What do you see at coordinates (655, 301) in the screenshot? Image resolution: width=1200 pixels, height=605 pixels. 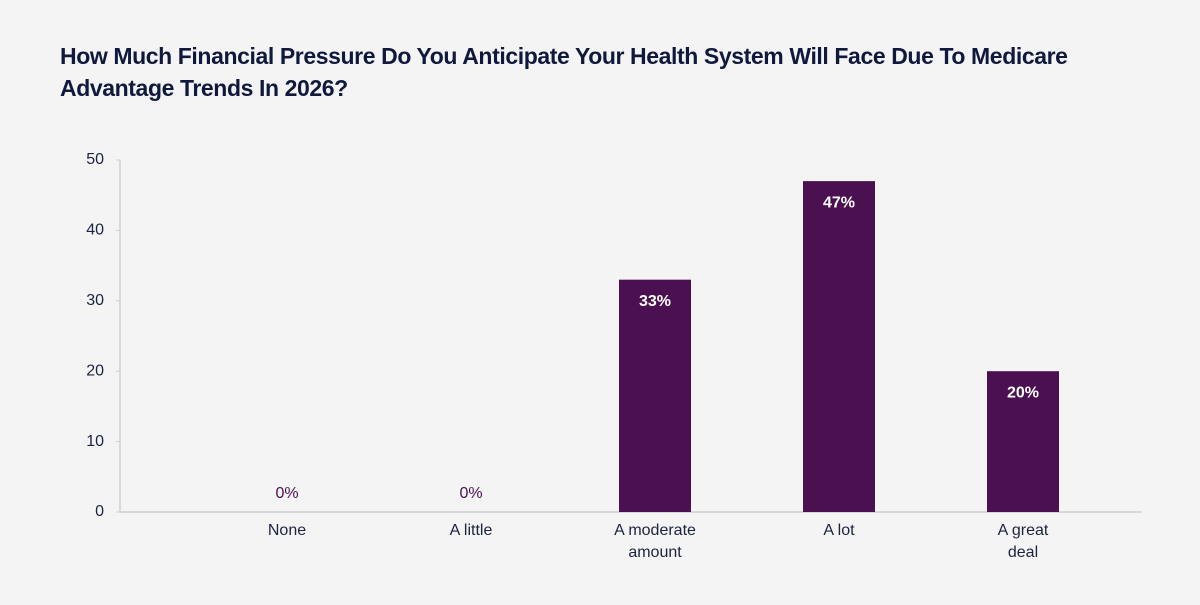 I see `value-label: 33%` at bounding box center [655, 301].